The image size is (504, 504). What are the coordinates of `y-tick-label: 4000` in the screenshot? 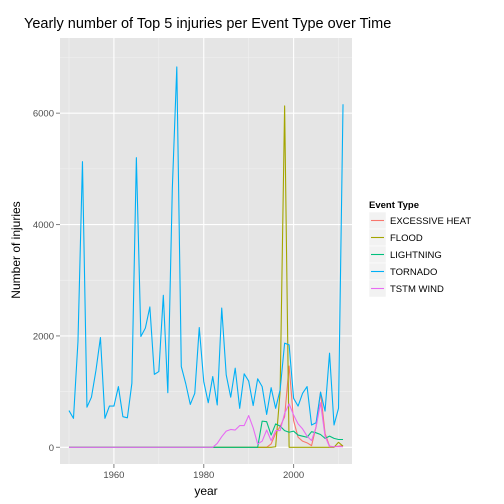 It's located at (43, 225).